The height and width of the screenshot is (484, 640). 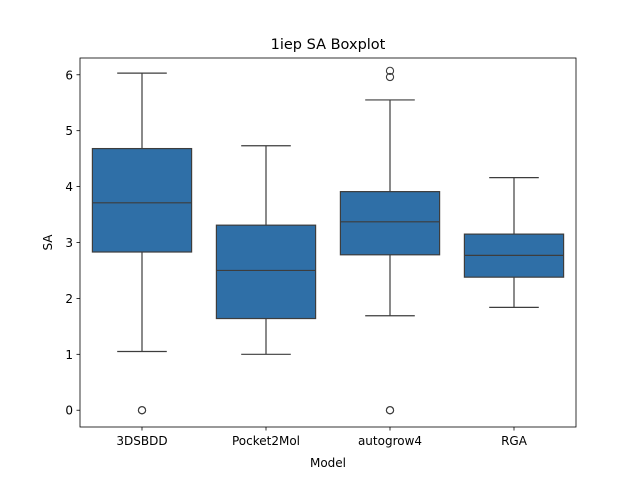 What do you see at coordinates (328, 463) in the screenshot?
I see `x-axis-label: Model` at bounding box center [328, 463].